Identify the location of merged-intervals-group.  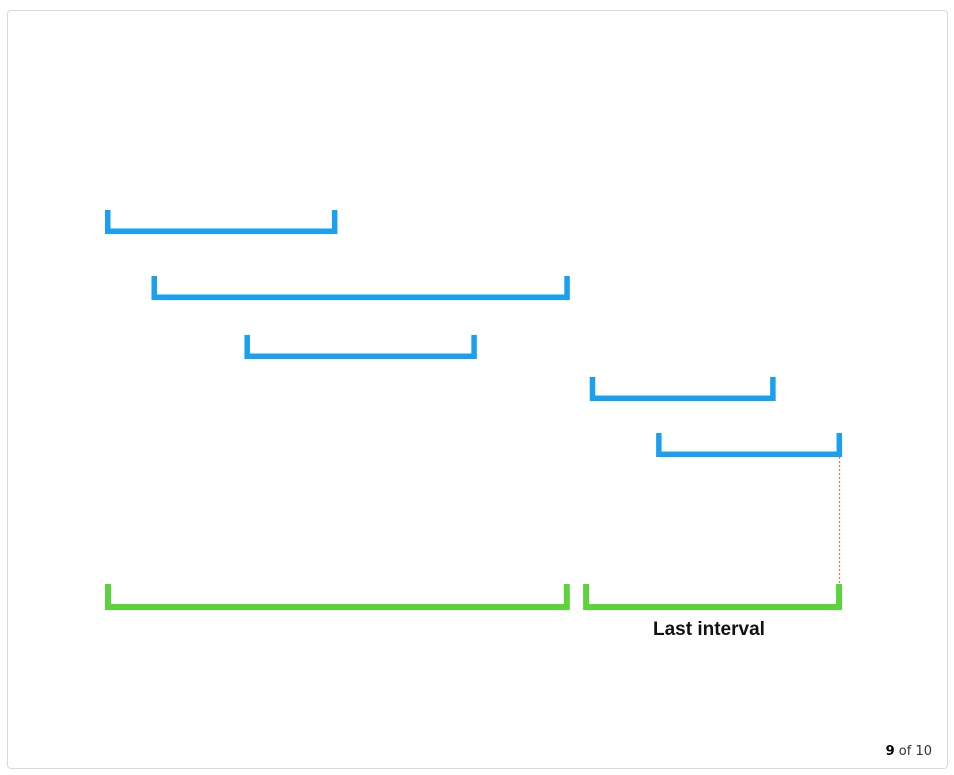
(474, 597).